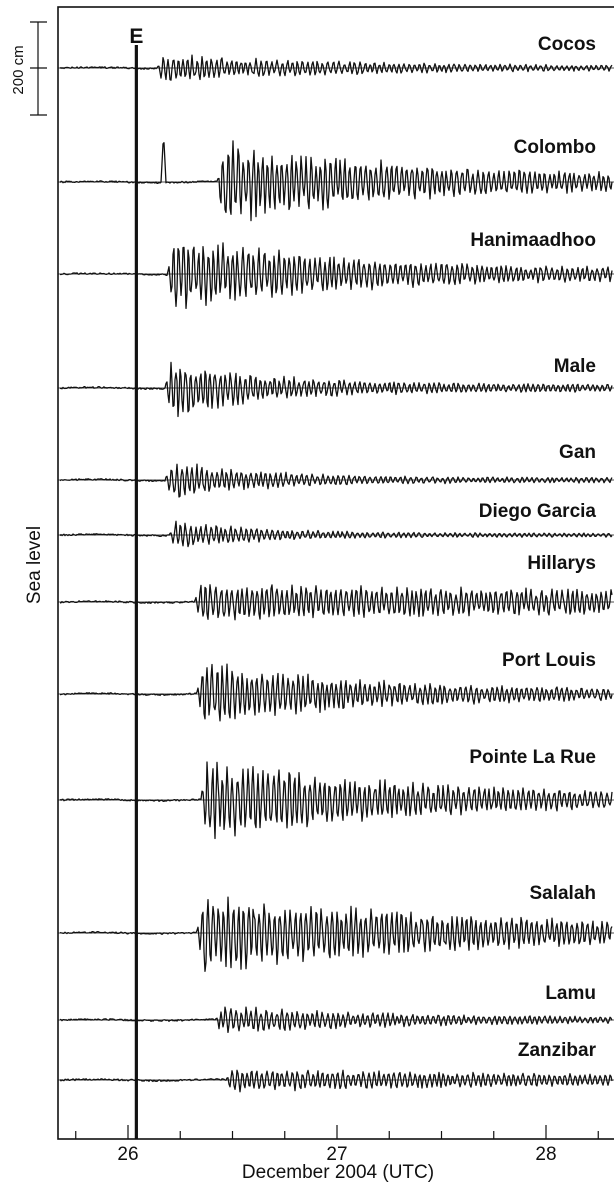 This screenshot has height=1186, width=614. What do you see at coordinates (136, 36) in the screenshot?
I see `event-marker-label: E` at bounding box center [136, 36].